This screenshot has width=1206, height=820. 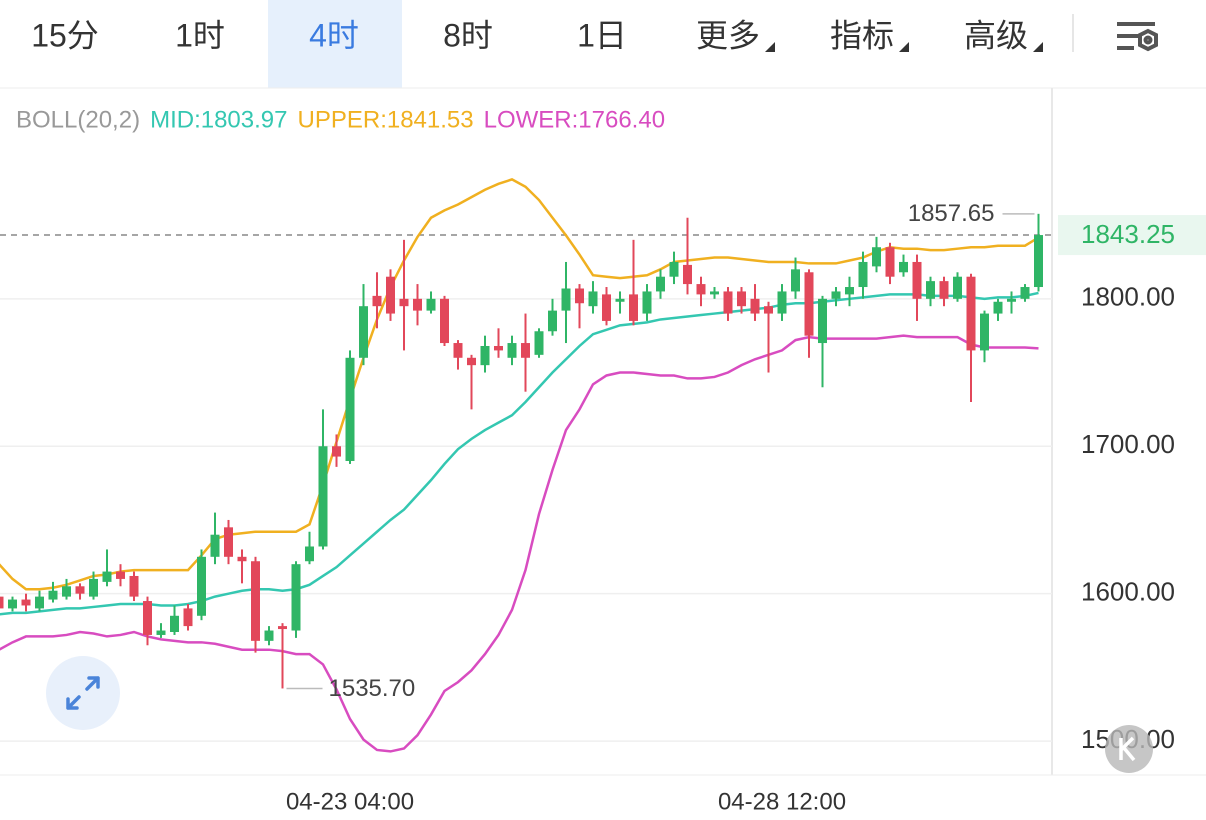 What do you see at coordinates (65, 35) in the screenshot?
I see `tab: 15分` at bounding box center [65, 35].